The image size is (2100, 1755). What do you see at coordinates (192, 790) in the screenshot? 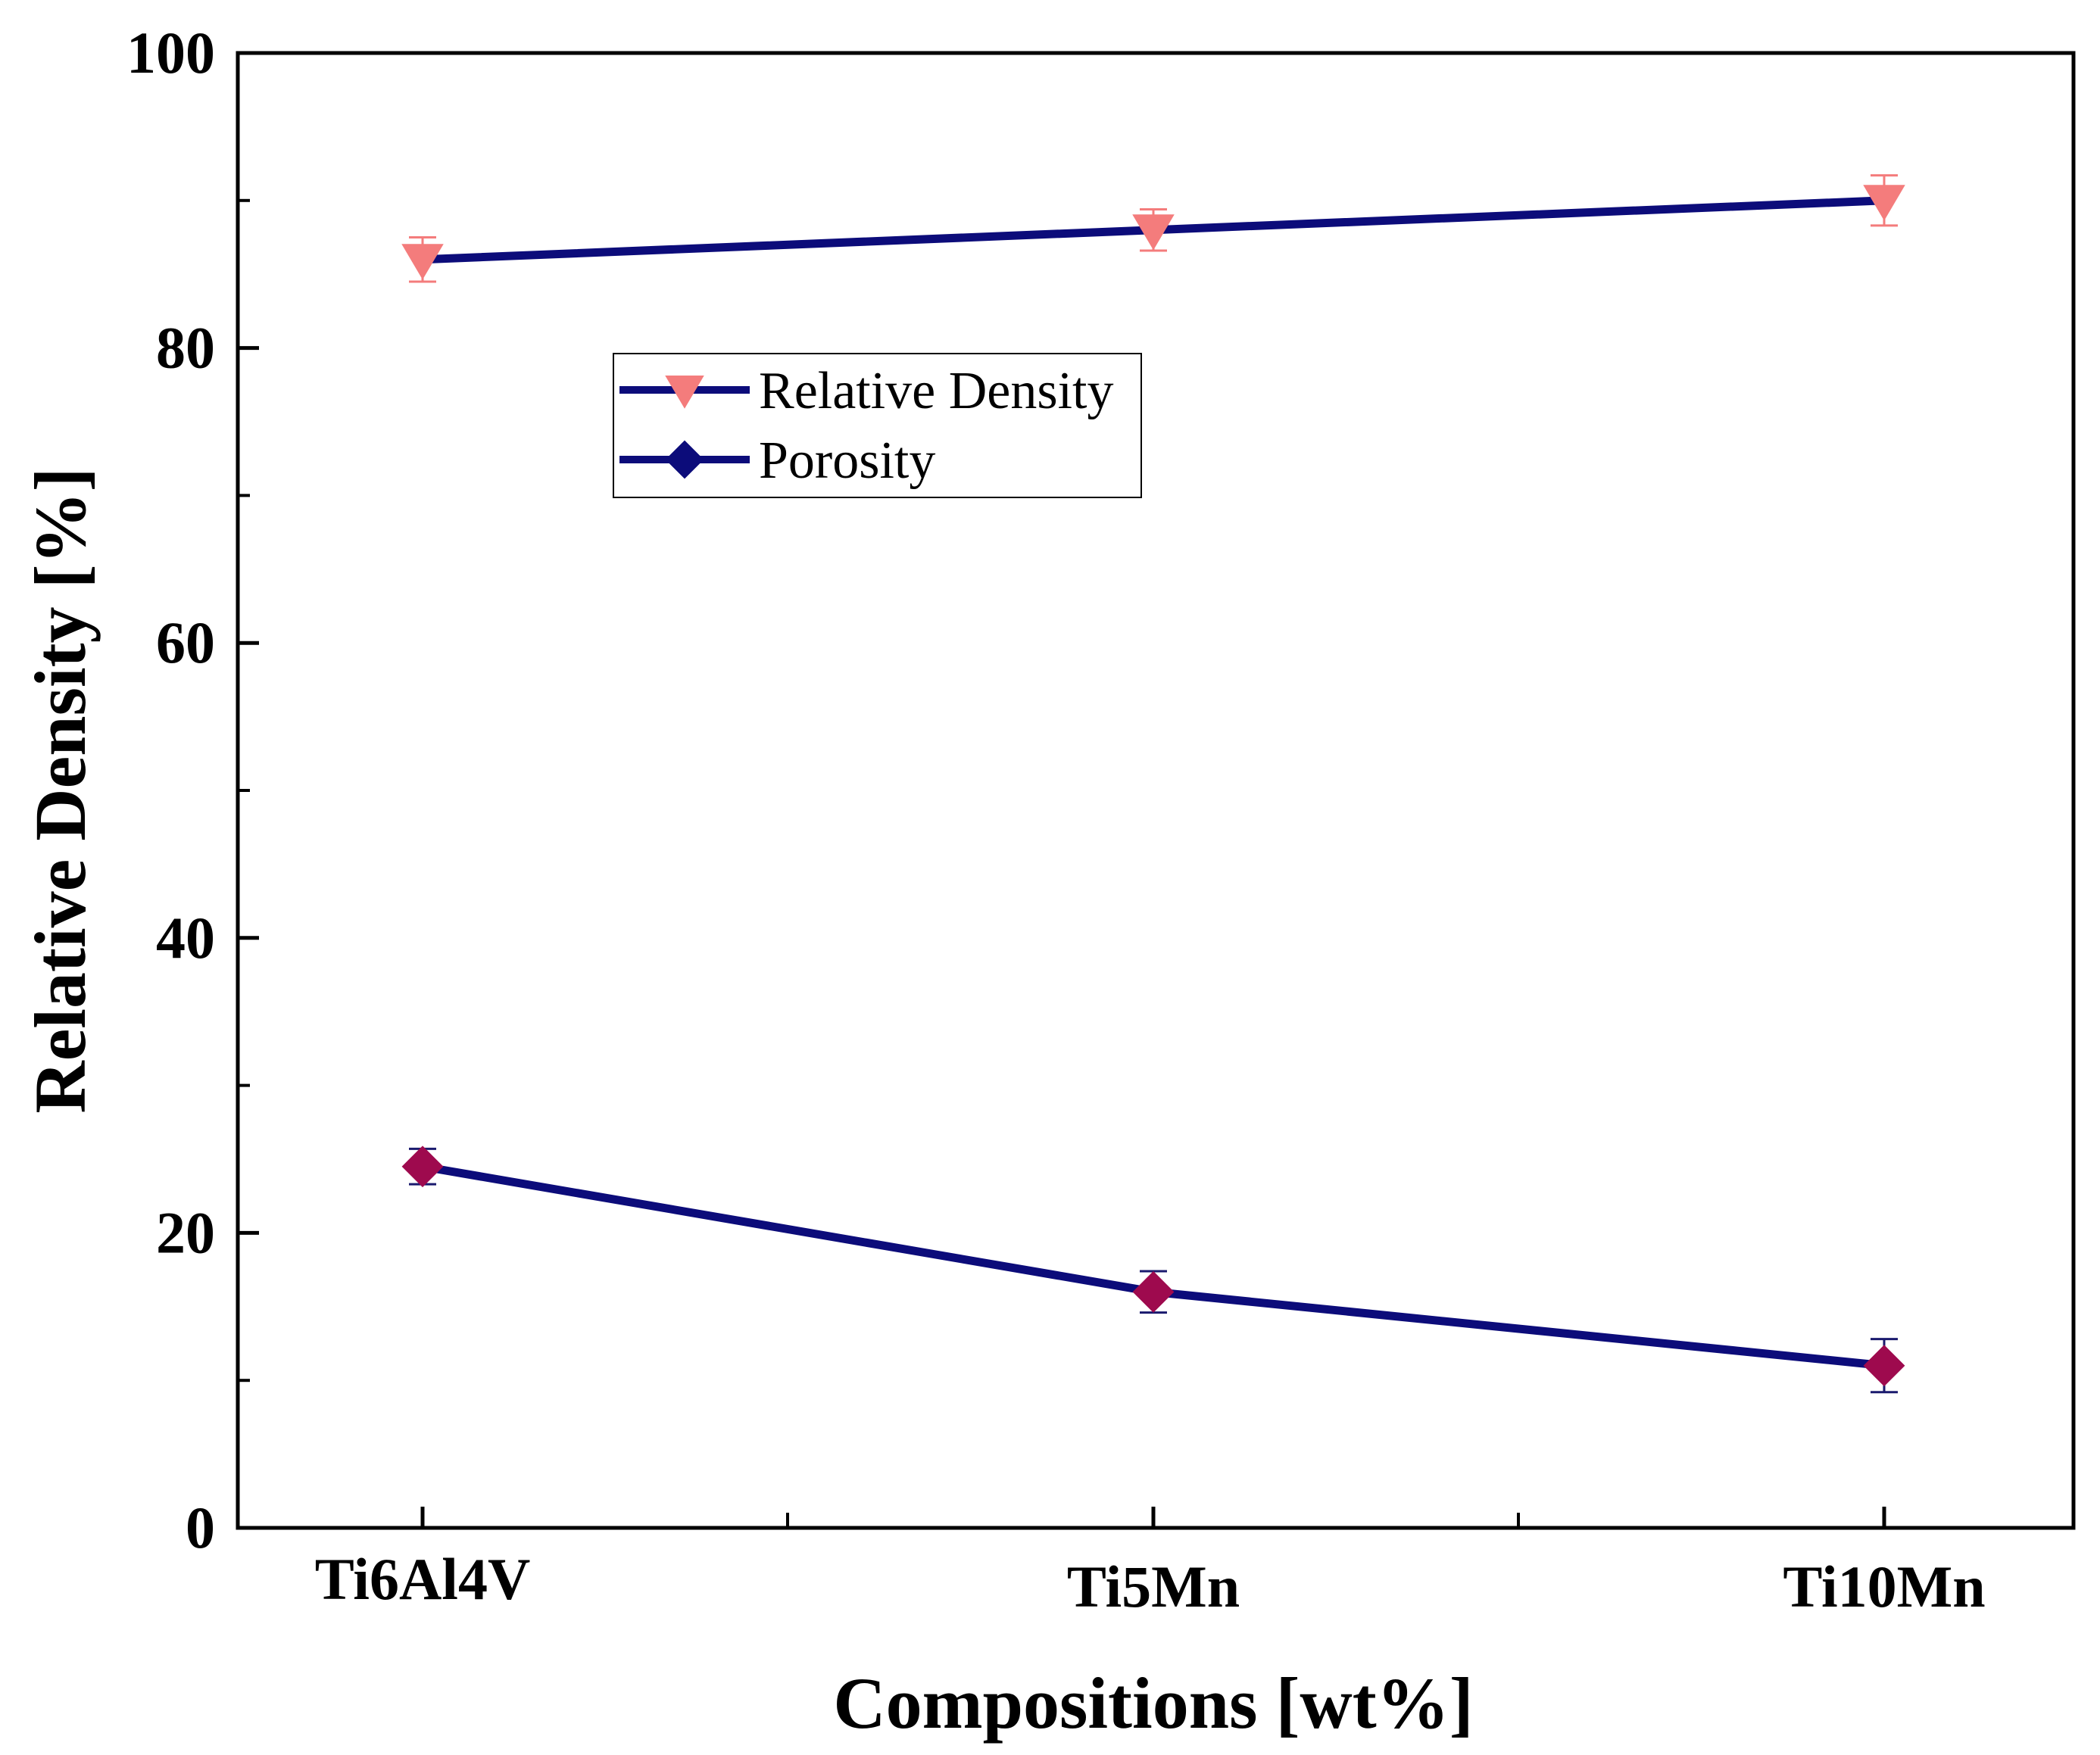
I see `y-axis: 0 20 40 60 80 100` at bounding box center [192, 790].